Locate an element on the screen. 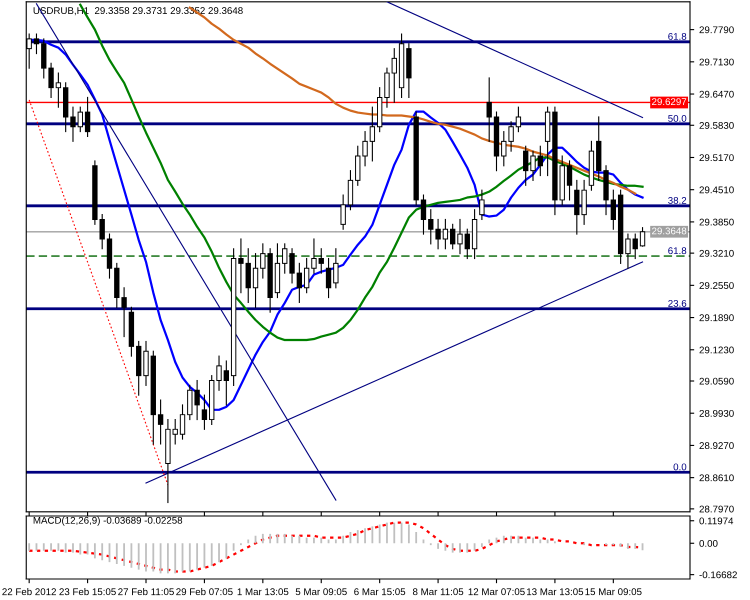 The image size is (750, 600). x-tick-label: 29 Feb 07:05 is located at coordinates (204, 592).